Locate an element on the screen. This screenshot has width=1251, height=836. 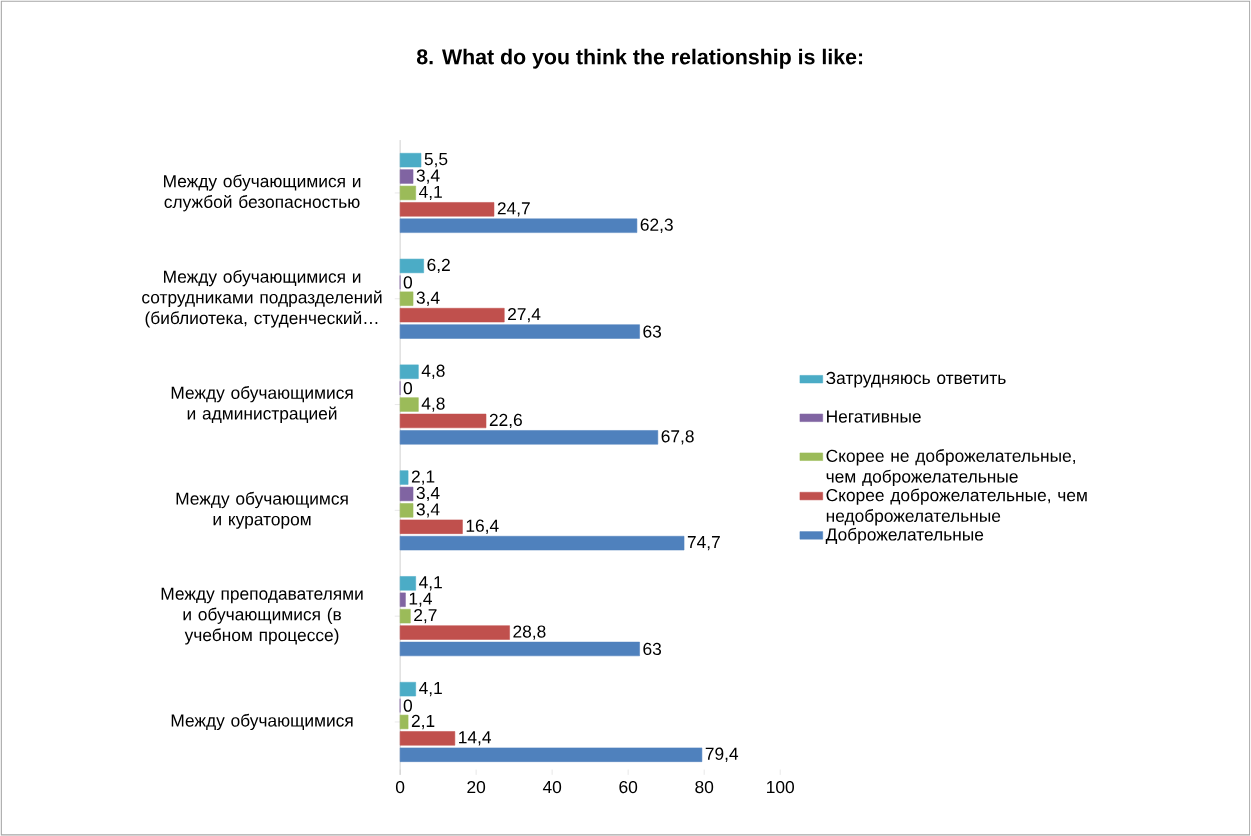
data-label: 27,4 is located at coordinates (524, 315).